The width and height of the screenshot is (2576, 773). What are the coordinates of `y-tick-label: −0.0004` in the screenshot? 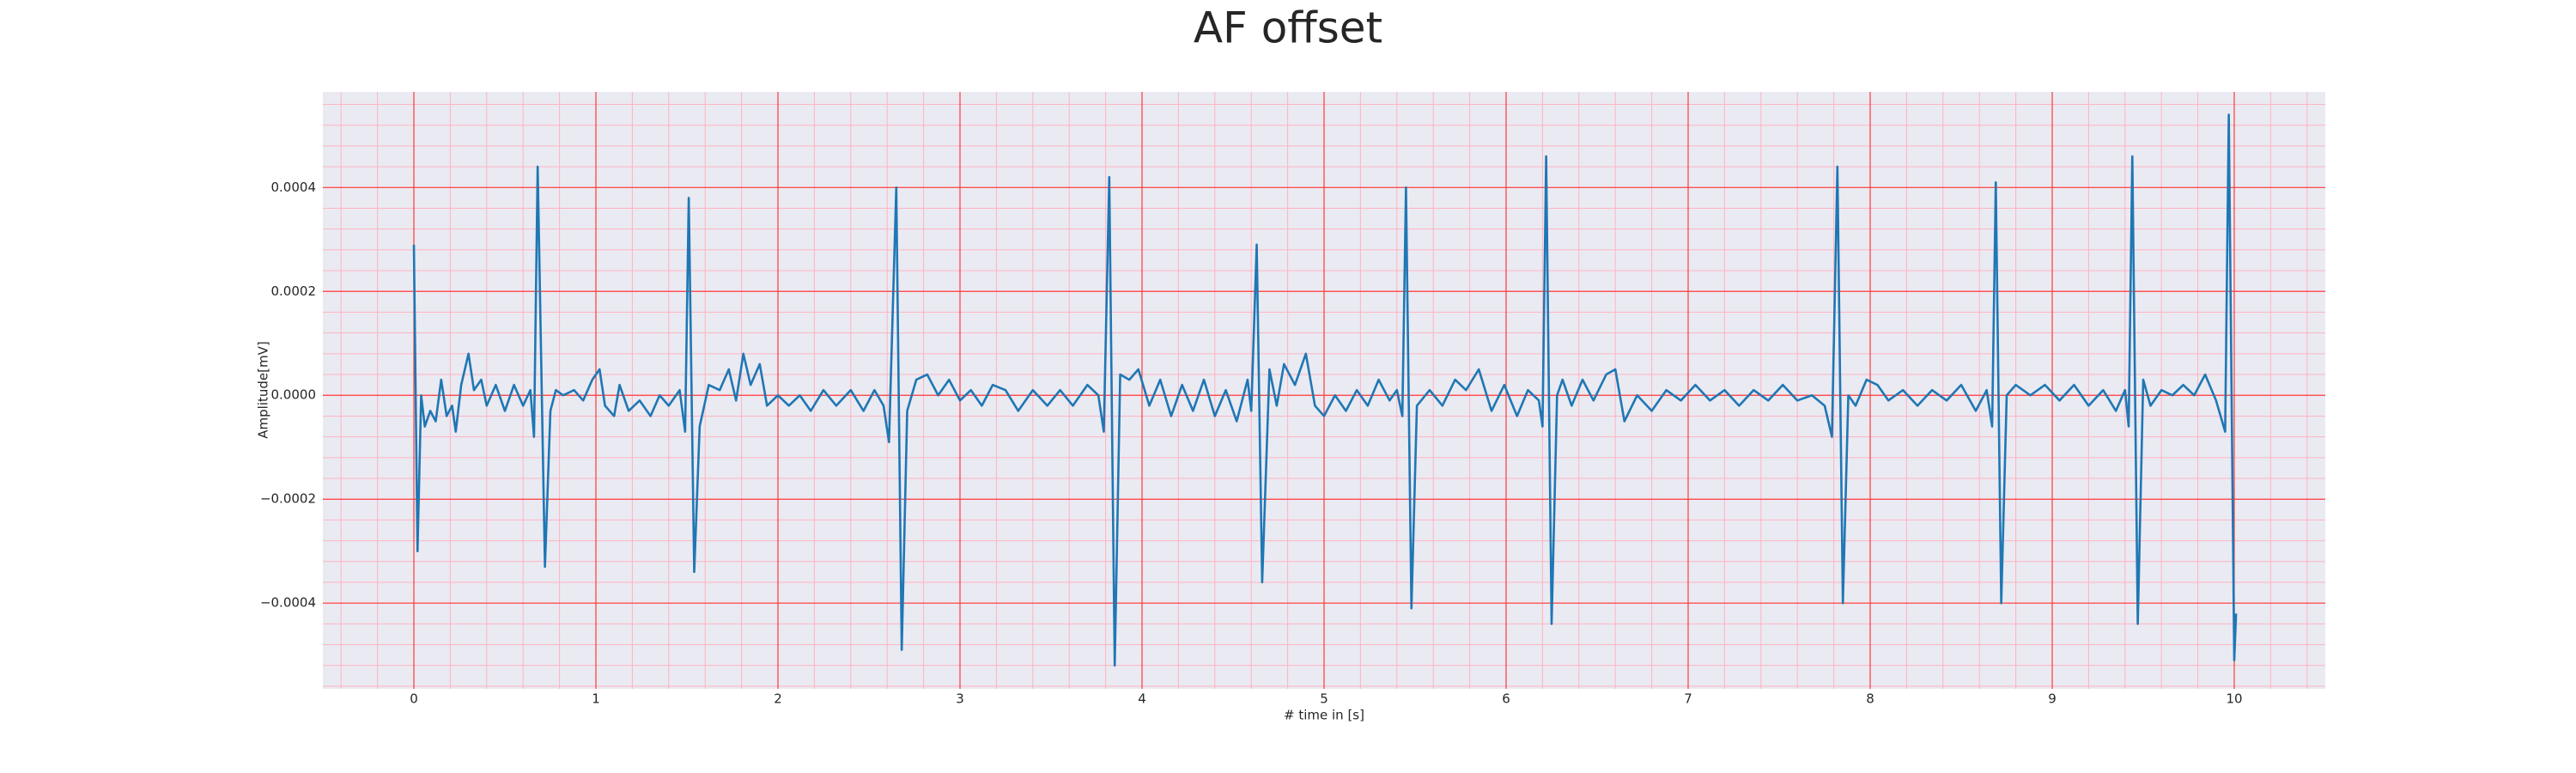 It's located at (288, 603).